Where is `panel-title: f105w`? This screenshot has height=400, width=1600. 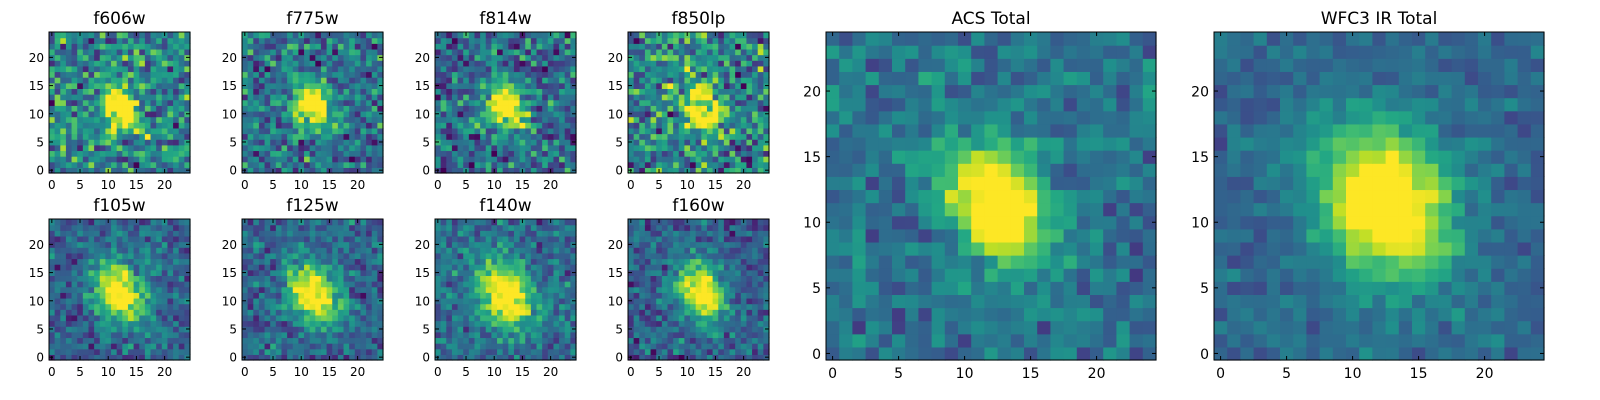 panel-title: f105w is located at coordinates (119, 206).